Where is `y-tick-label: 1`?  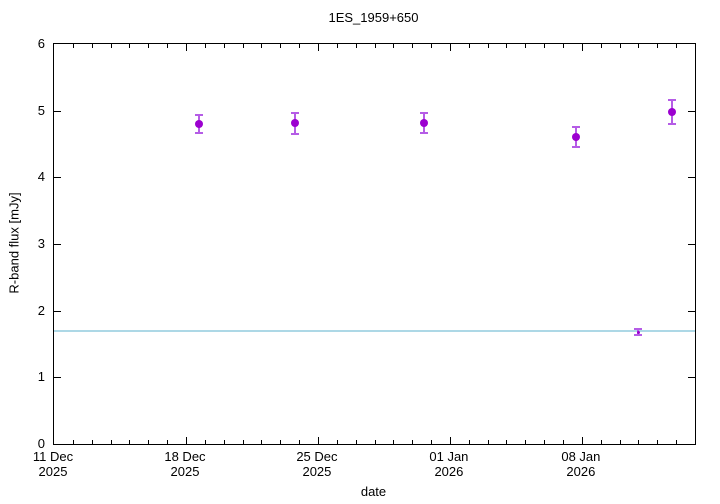
y-tick-label: 1 is located at coordinates (41, 377).